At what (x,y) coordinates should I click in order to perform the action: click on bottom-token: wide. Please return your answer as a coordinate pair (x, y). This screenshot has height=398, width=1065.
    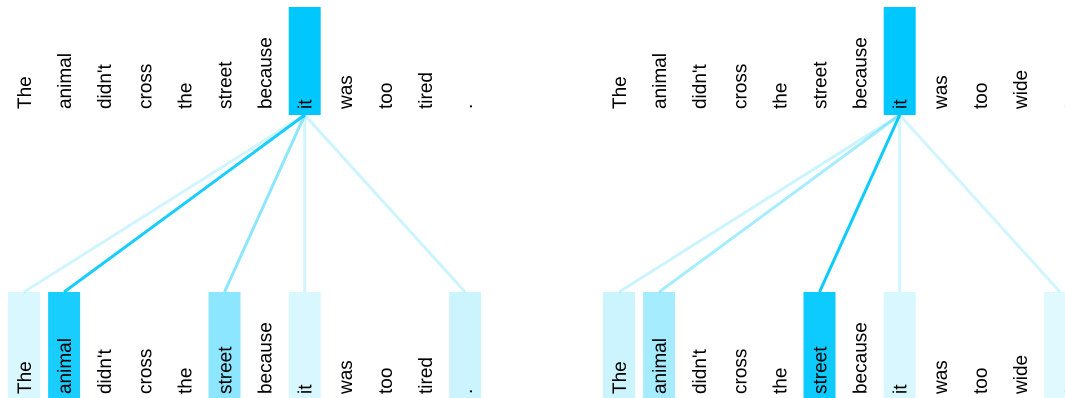
    Looking at the image, I should click on (1021, 375).